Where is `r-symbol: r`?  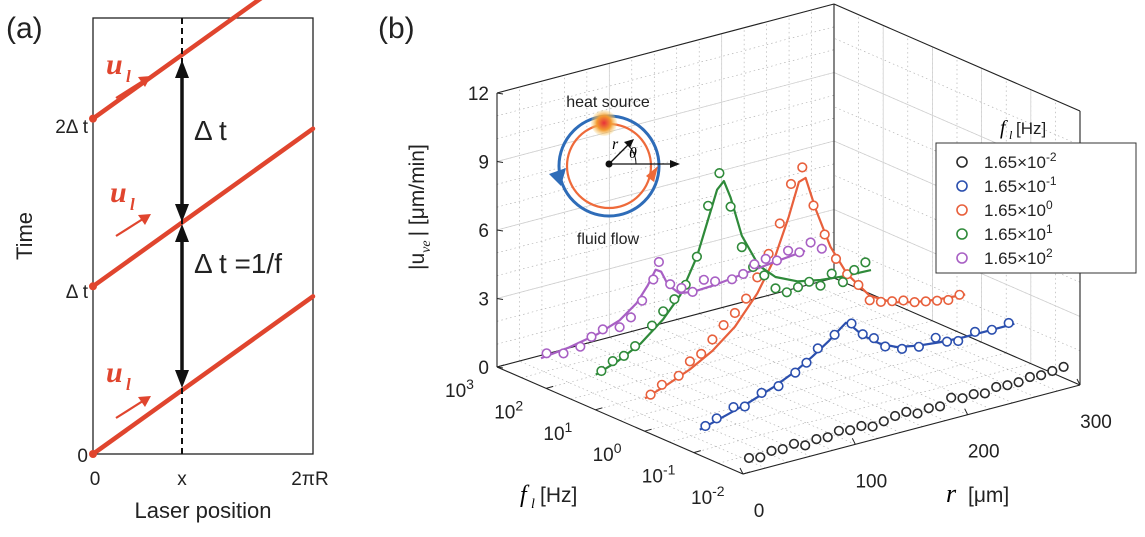 r-symbol: r is located at coordinates (615, 144).